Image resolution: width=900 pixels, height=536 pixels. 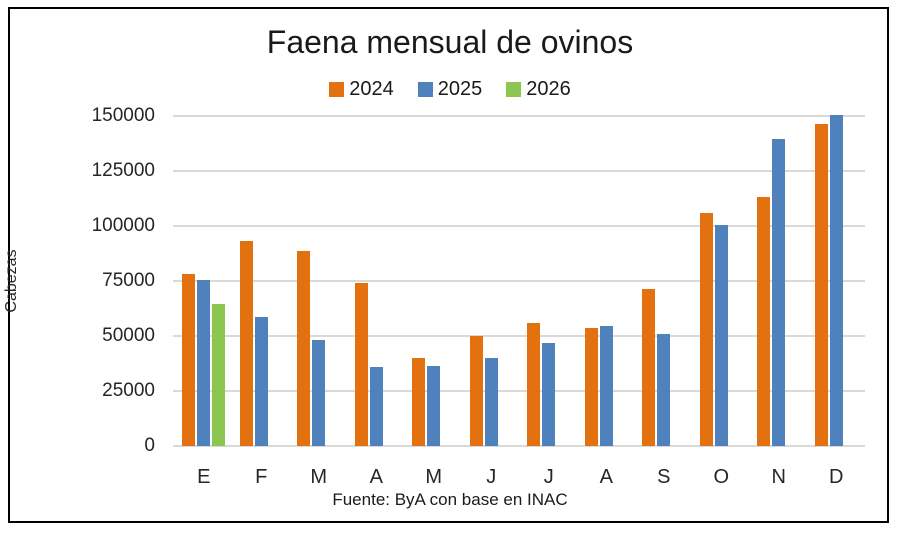 What do you see at coordinates (664, 477) in the screenshot?
I see `x-axis-label: S` at bounding box center [664, 477].